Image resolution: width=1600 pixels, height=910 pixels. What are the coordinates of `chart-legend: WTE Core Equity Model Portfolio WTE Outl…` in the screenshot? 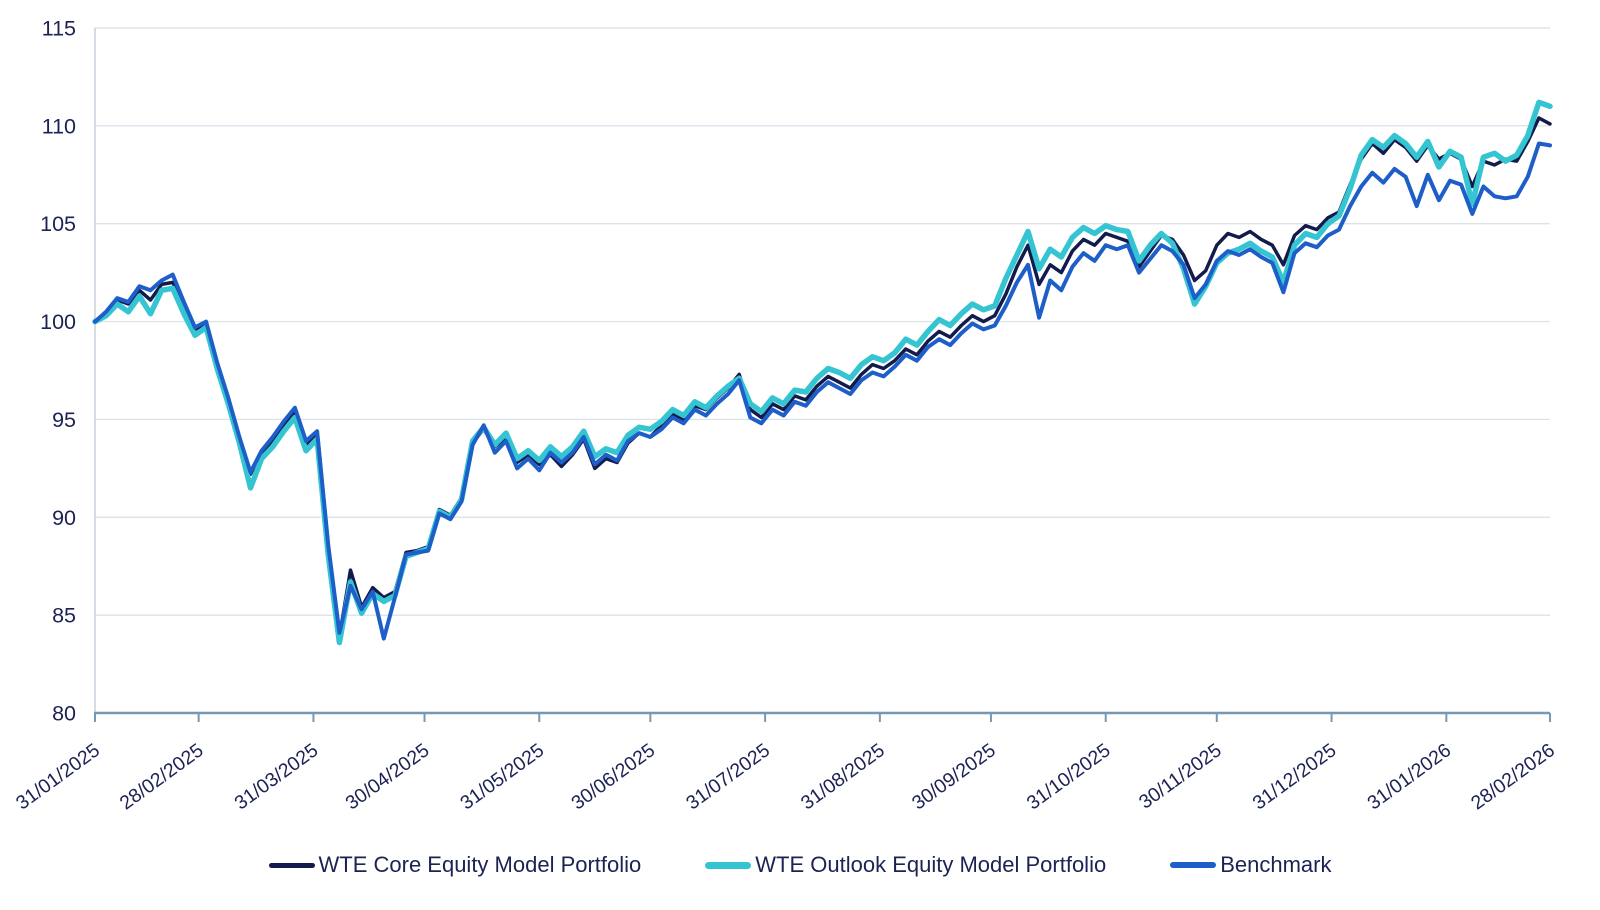 It's located at (800, 865).